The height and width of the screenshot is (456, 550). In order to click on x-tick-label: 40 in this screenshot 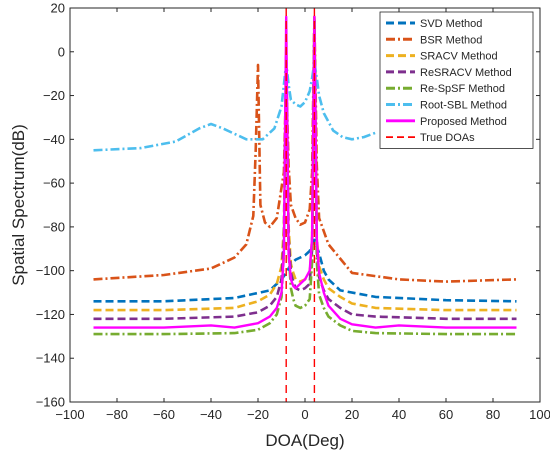, I will do `click(399, 414)`.